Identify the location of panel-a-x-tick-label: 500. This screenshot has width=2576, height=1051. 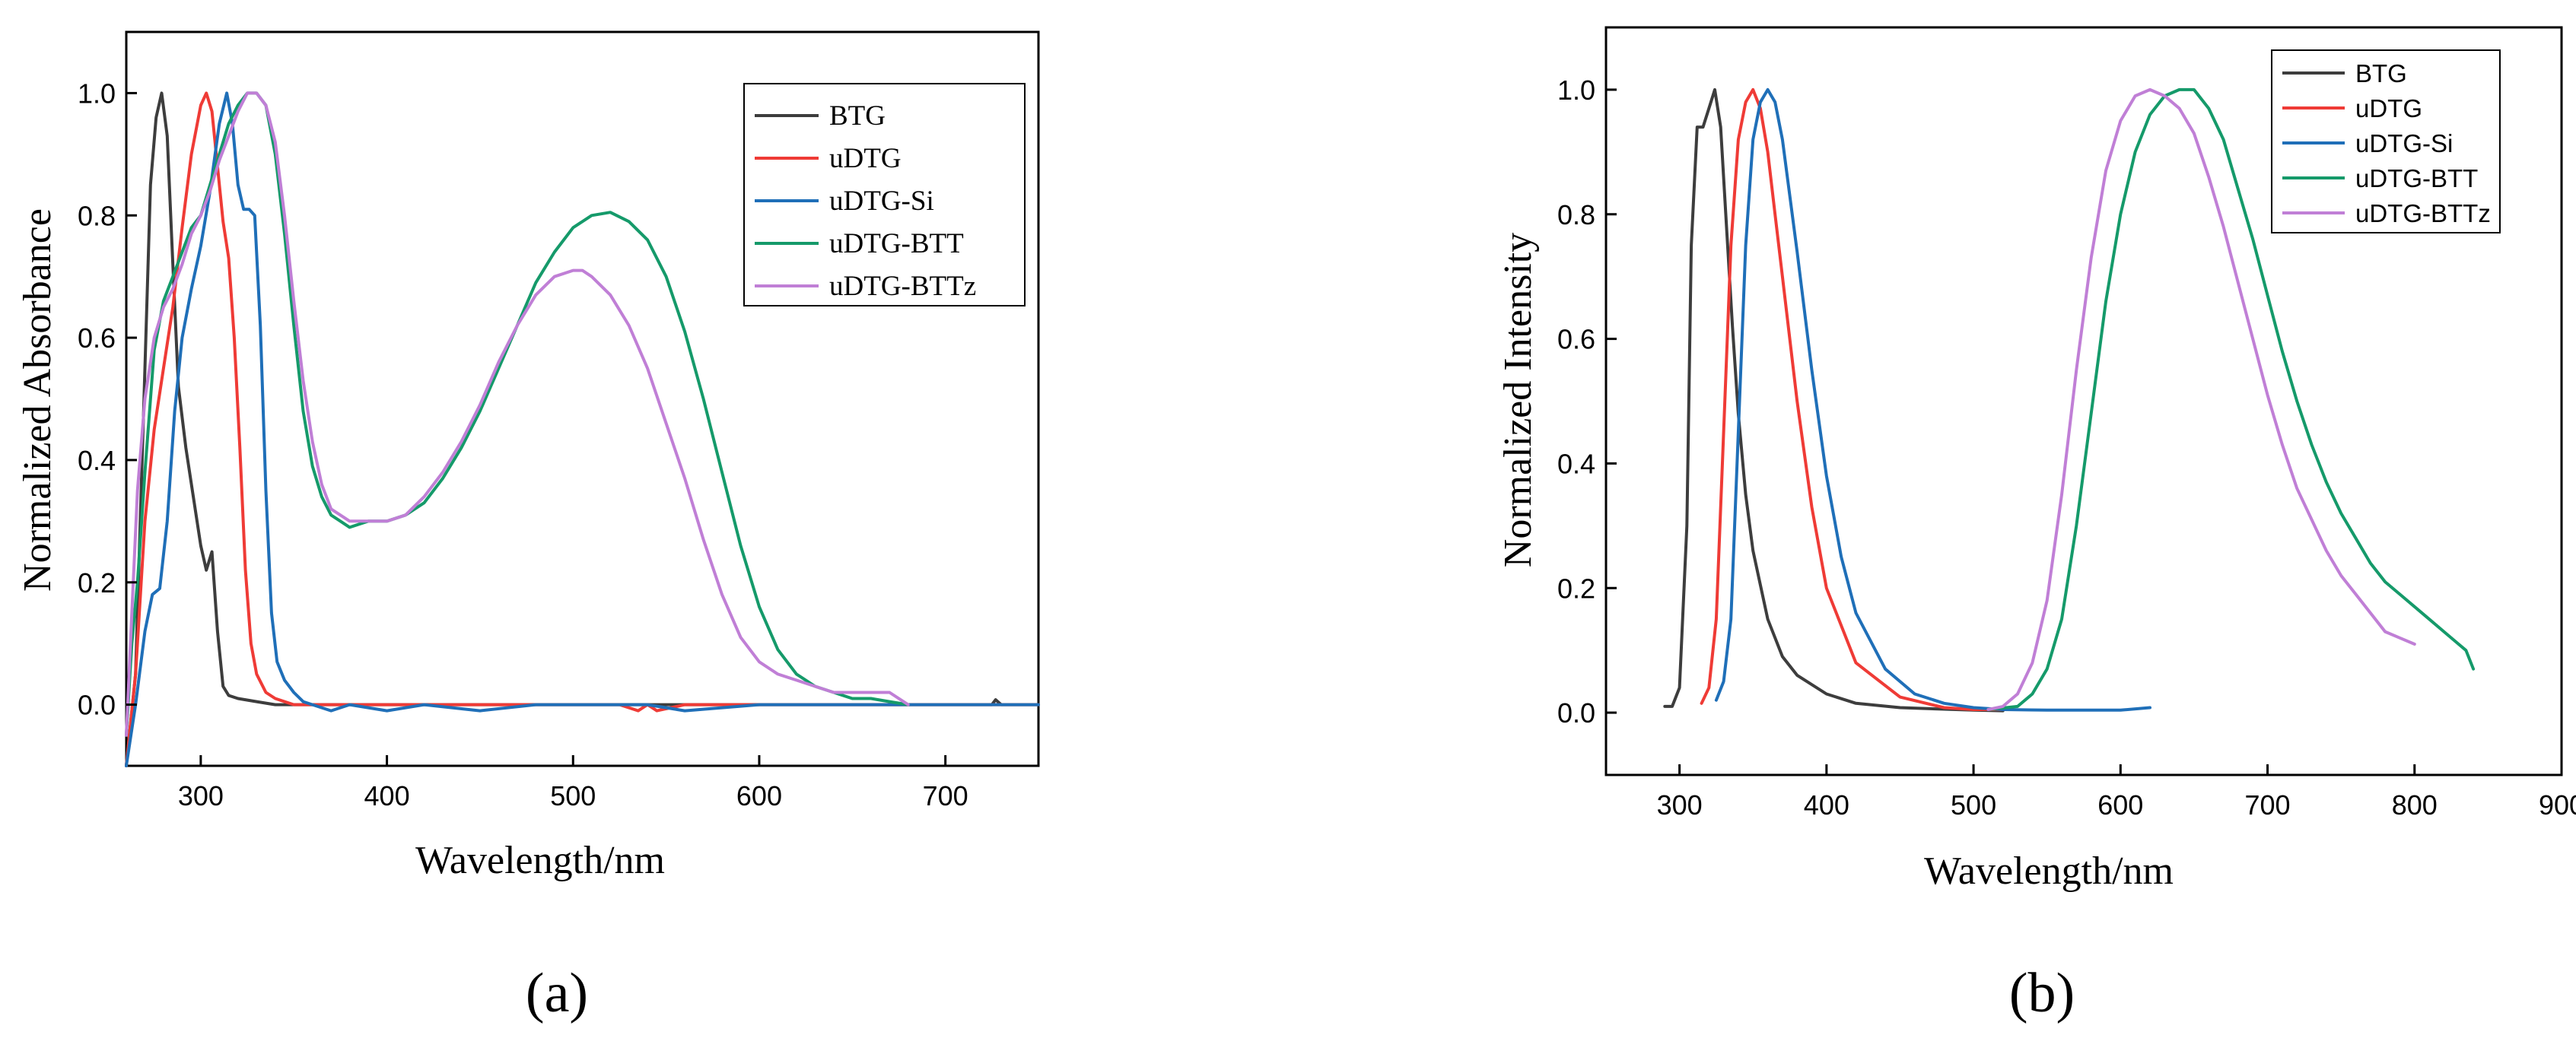
(573, 795).